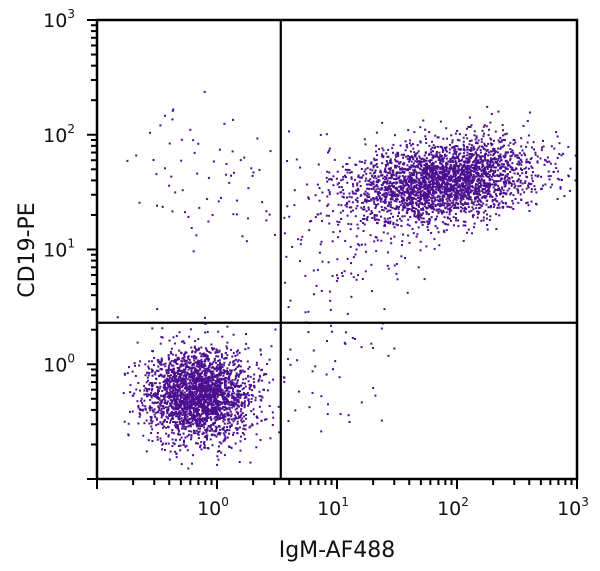  I want to click on x-tick-label: 10³, so click(573, 507).